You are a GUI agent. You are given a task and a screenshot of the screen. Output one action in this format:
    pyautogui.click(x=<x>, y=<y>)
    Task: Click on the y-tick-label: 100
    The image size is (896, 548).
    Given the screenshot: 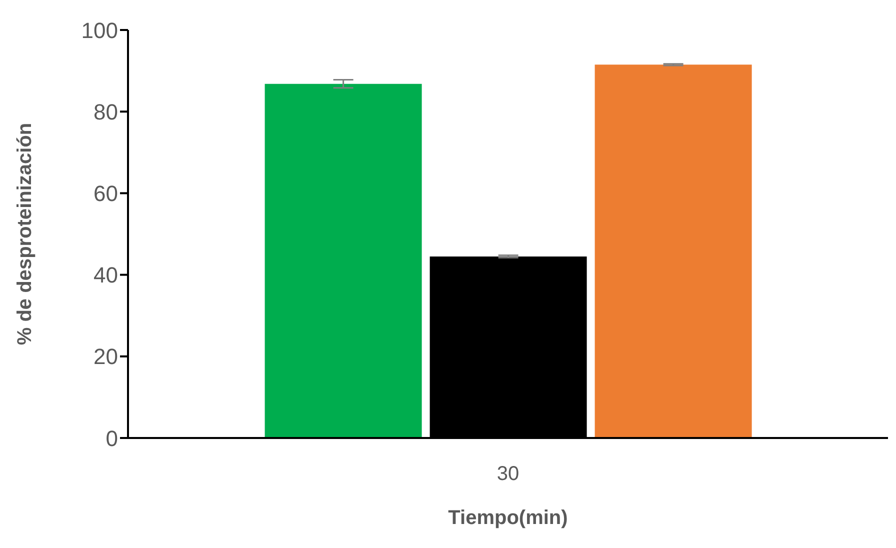 What is the action you would take?
    pyautogui.click(x=99, y=30)
    